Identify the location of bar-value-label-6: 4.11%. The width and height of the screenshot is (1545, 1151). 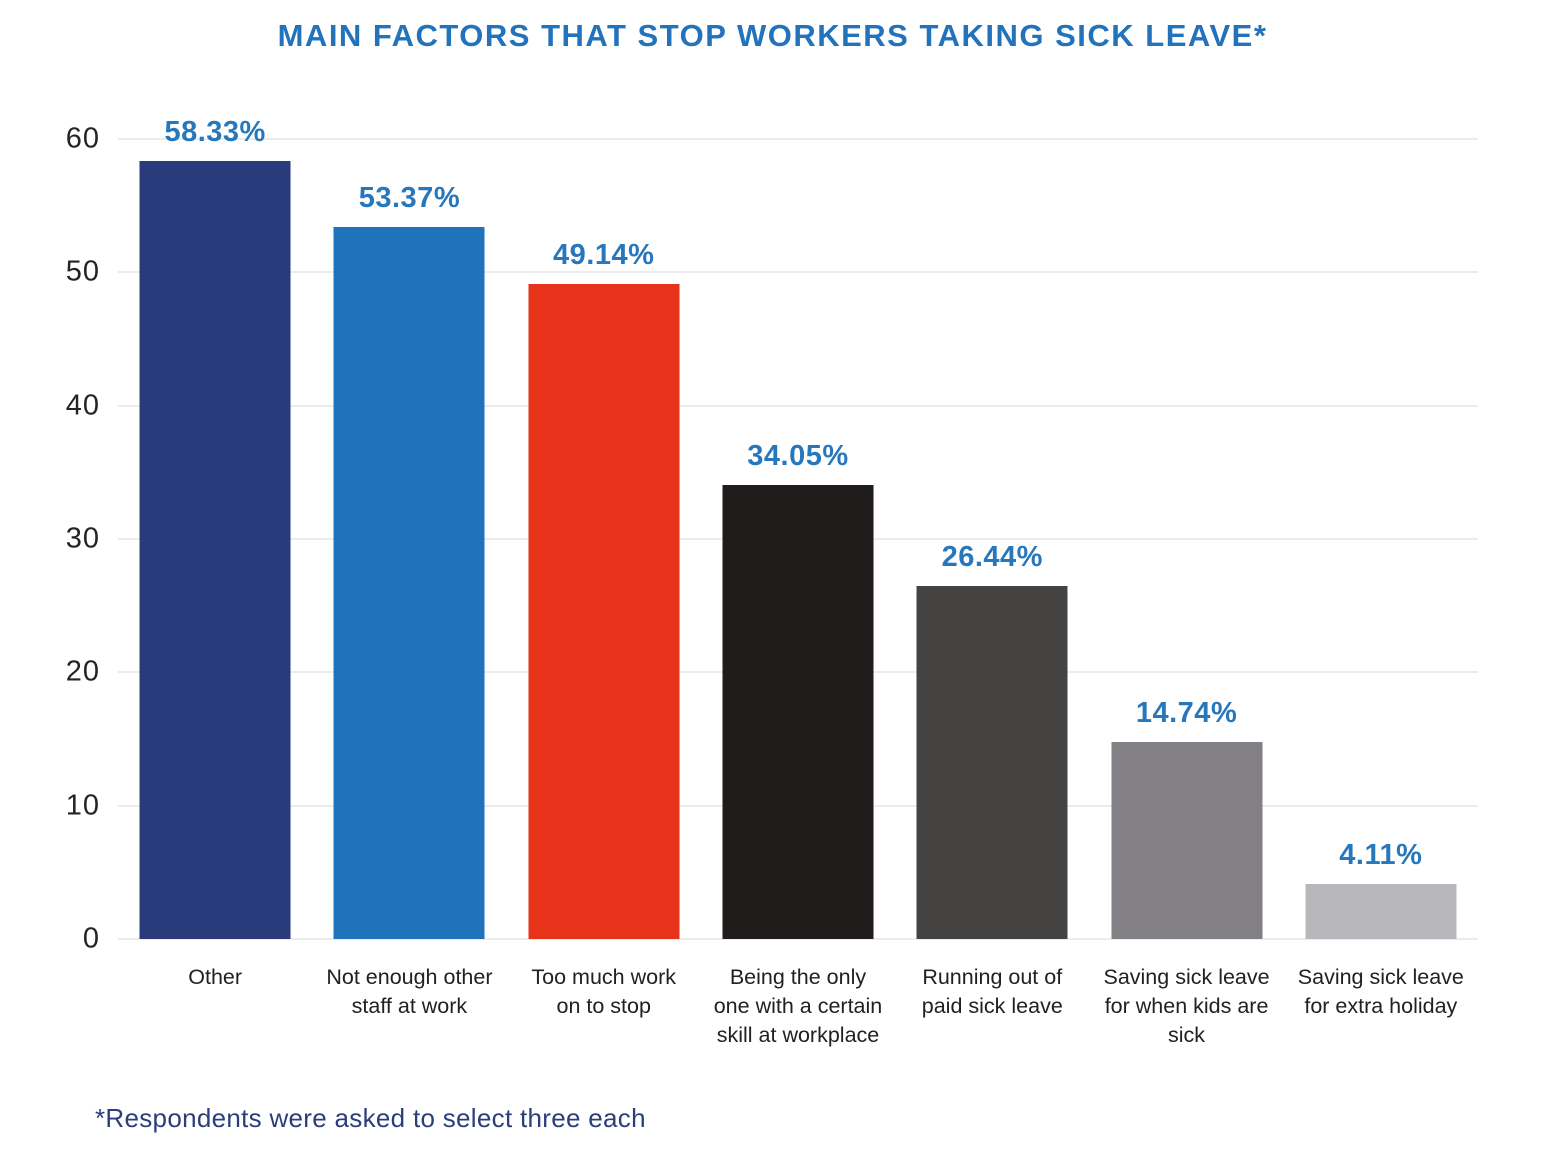
(1381, 855).